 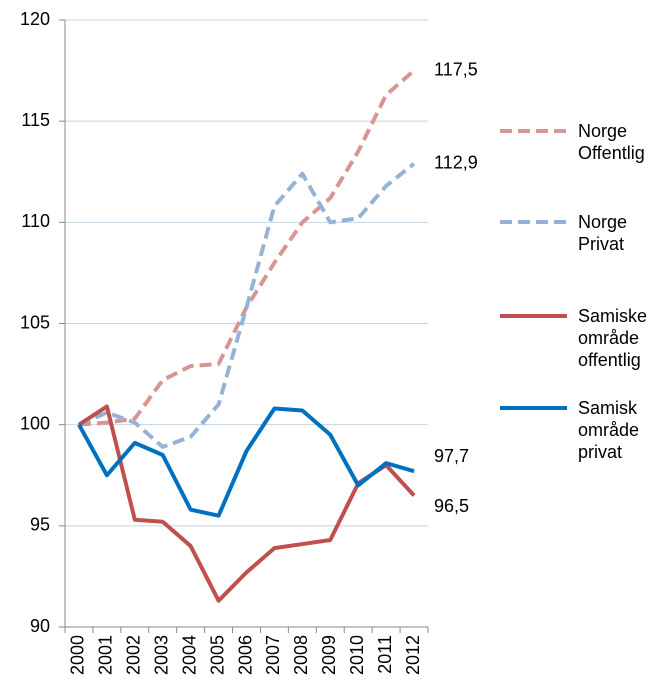 What do you see at coordinates (301, 655) in the screenshot?
I see `x-tick-label: 2008` at bounding box center [301, 655].